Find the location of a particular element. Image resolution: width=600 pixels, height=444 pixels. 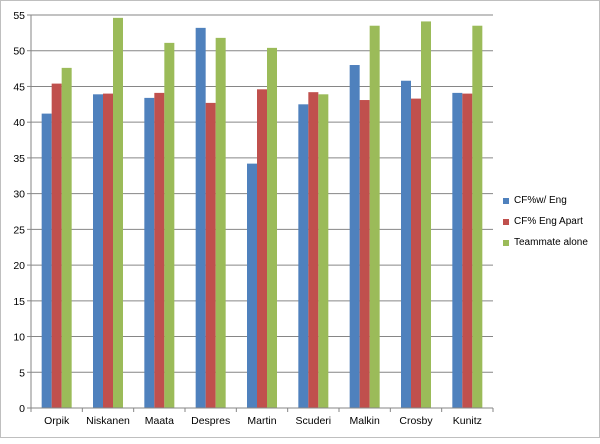

y-tick-label: 15 is located at coordinates (19, 302).